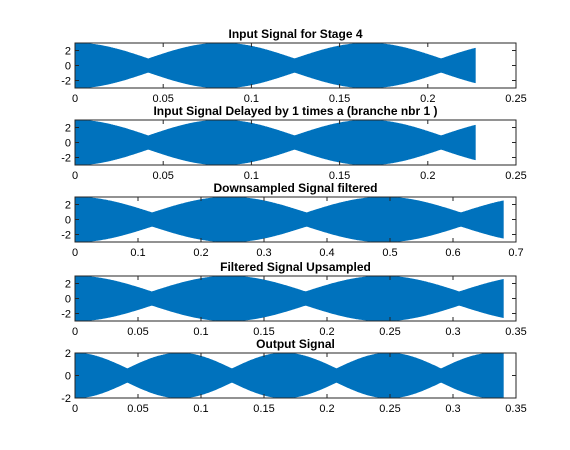 The image size is (570, 450). I want to click on x-tick-label: 0.5, so click(389, 253).